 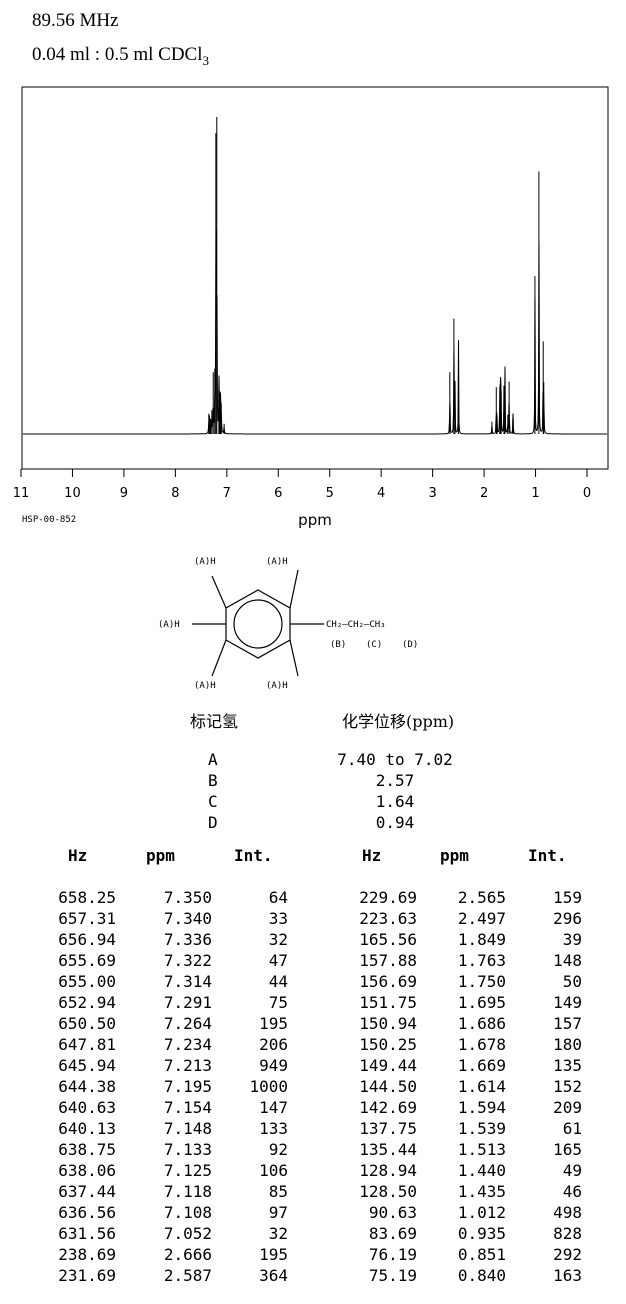 I want to click on peak-hz-cell: 656.94, so click(x=87, y=939).